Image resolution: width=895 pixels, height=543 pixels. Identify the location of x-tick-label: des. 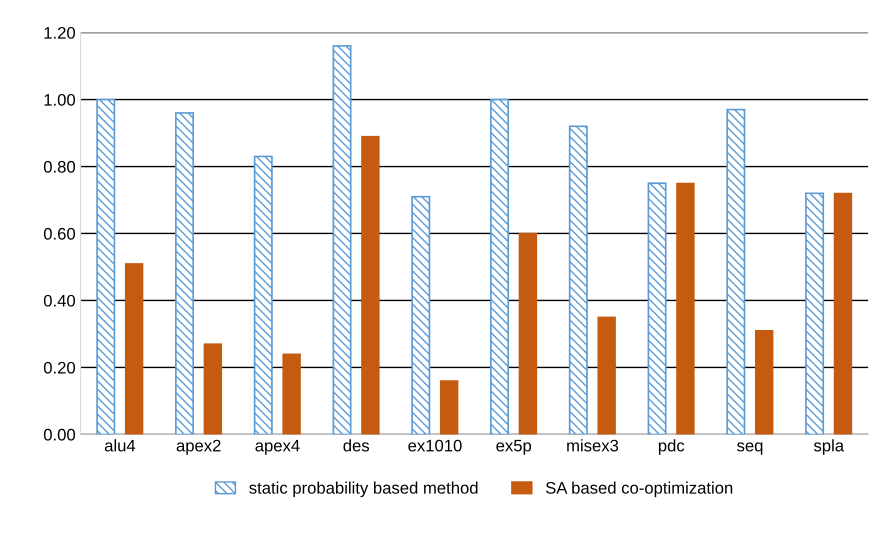
(356, 445).